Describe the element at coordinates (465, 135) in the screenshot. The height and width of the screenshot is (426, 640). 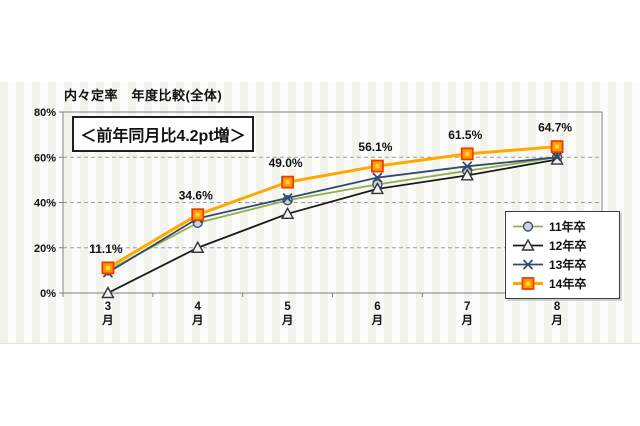
I see `data-label-61.5%: 61.5%` at that location.